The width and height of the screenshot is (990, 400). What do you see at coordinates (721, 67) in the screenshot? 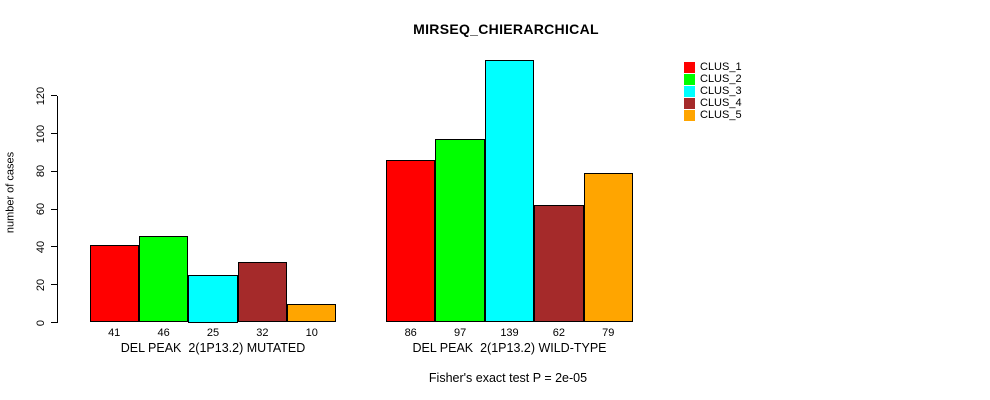
I see `legend-label-clus-1: CLUS_1` at bounding box center [721, 67].